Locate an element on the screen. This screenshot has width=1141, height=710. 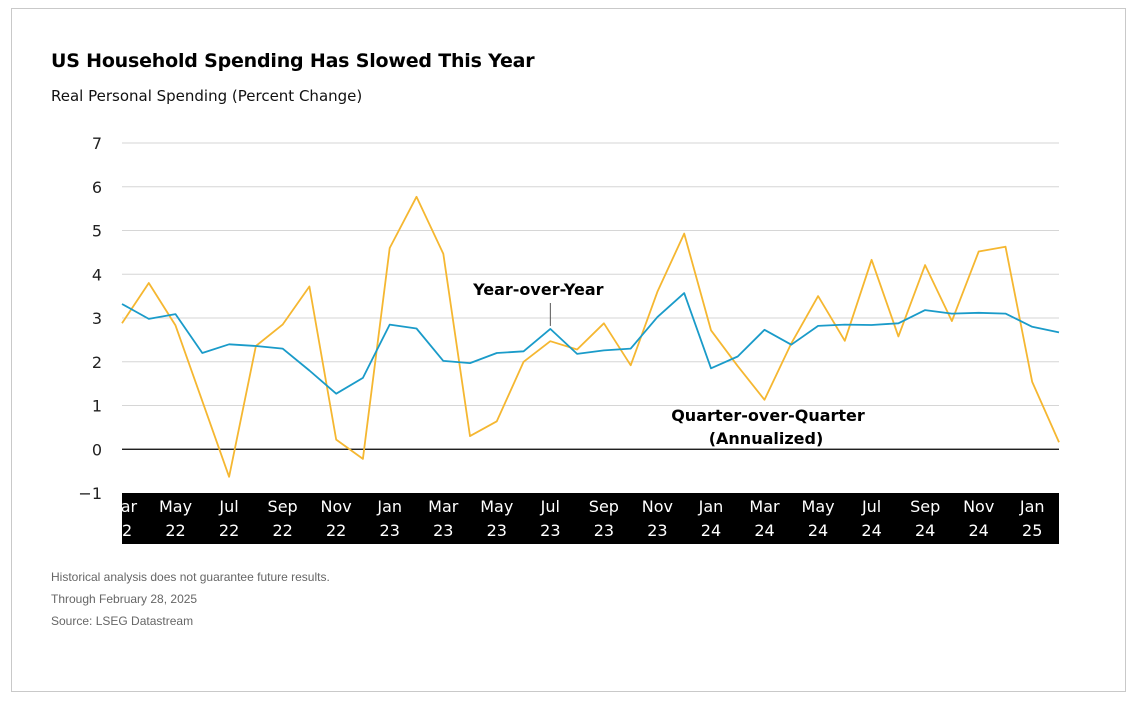
yoy-annotation-label: Year-over-Year is located at coordinates (538, 289).